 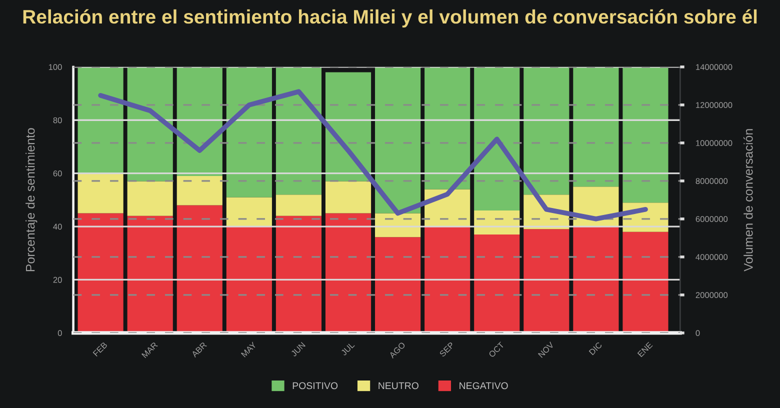 I want to click on y-tick-label: 100, so click(x=55, y=67).